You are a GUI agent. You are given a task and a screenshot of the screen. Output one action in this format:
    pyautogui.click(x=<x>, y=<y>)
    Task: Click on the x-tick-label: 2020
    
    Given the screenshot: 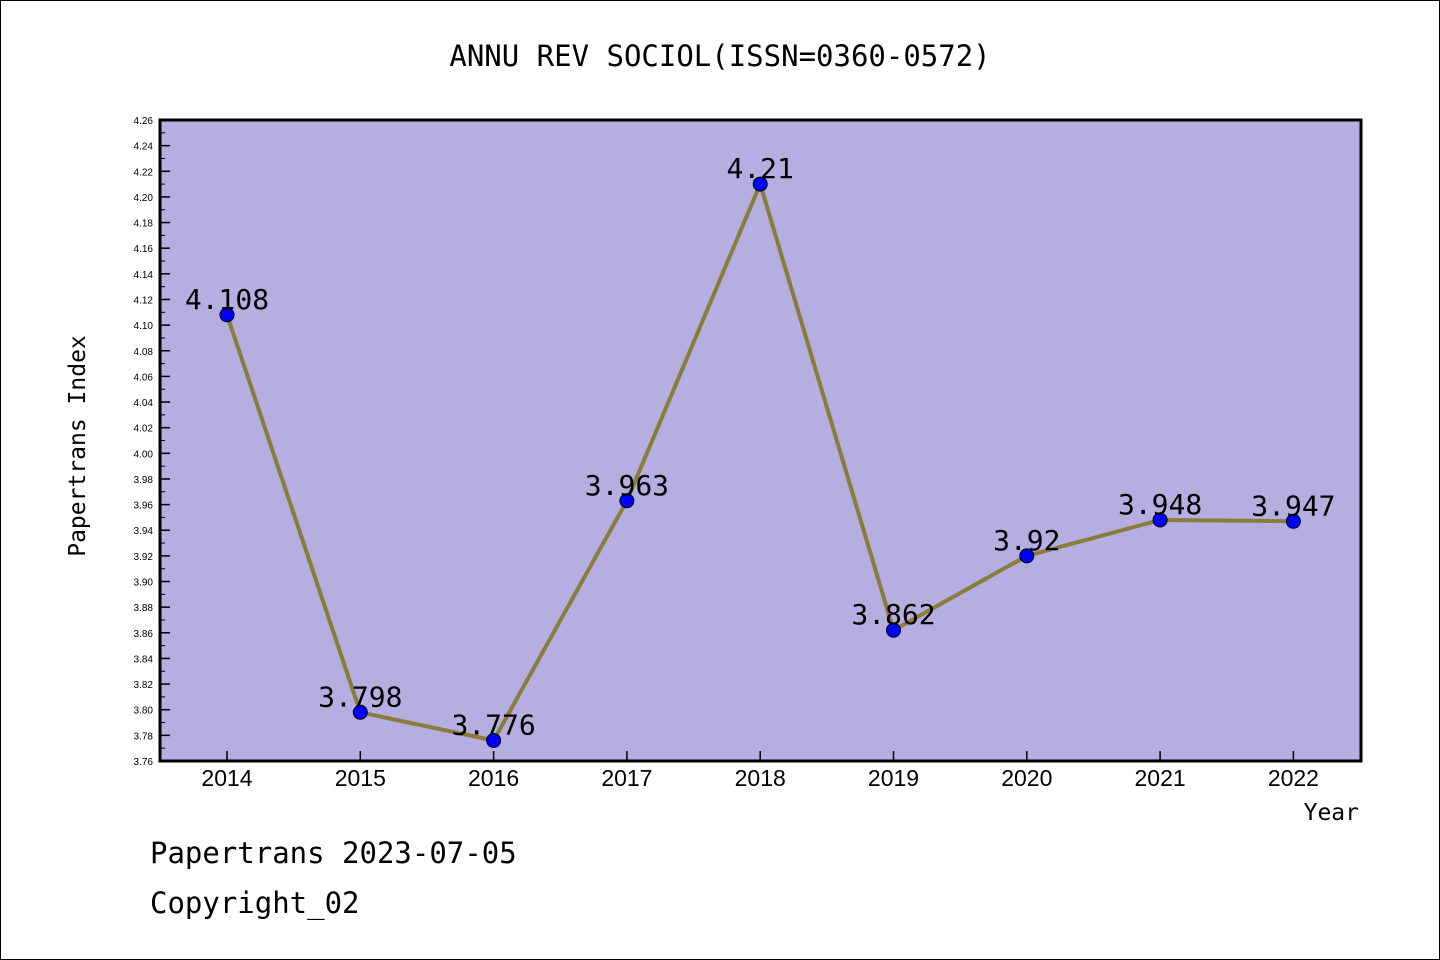 What is the action you would take?
    pyautogui.click(x=1026, y=778)
    